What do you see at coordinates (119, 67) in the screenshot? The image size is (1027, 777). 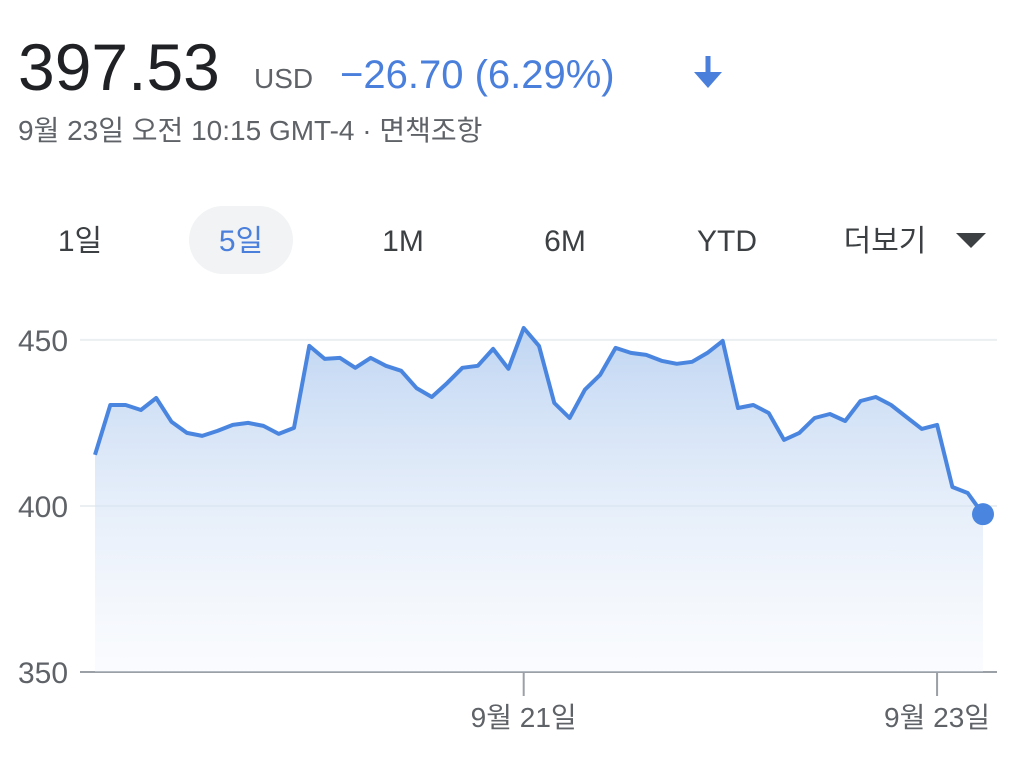 I see `price: 397.53` at bounding box center [119, 67].